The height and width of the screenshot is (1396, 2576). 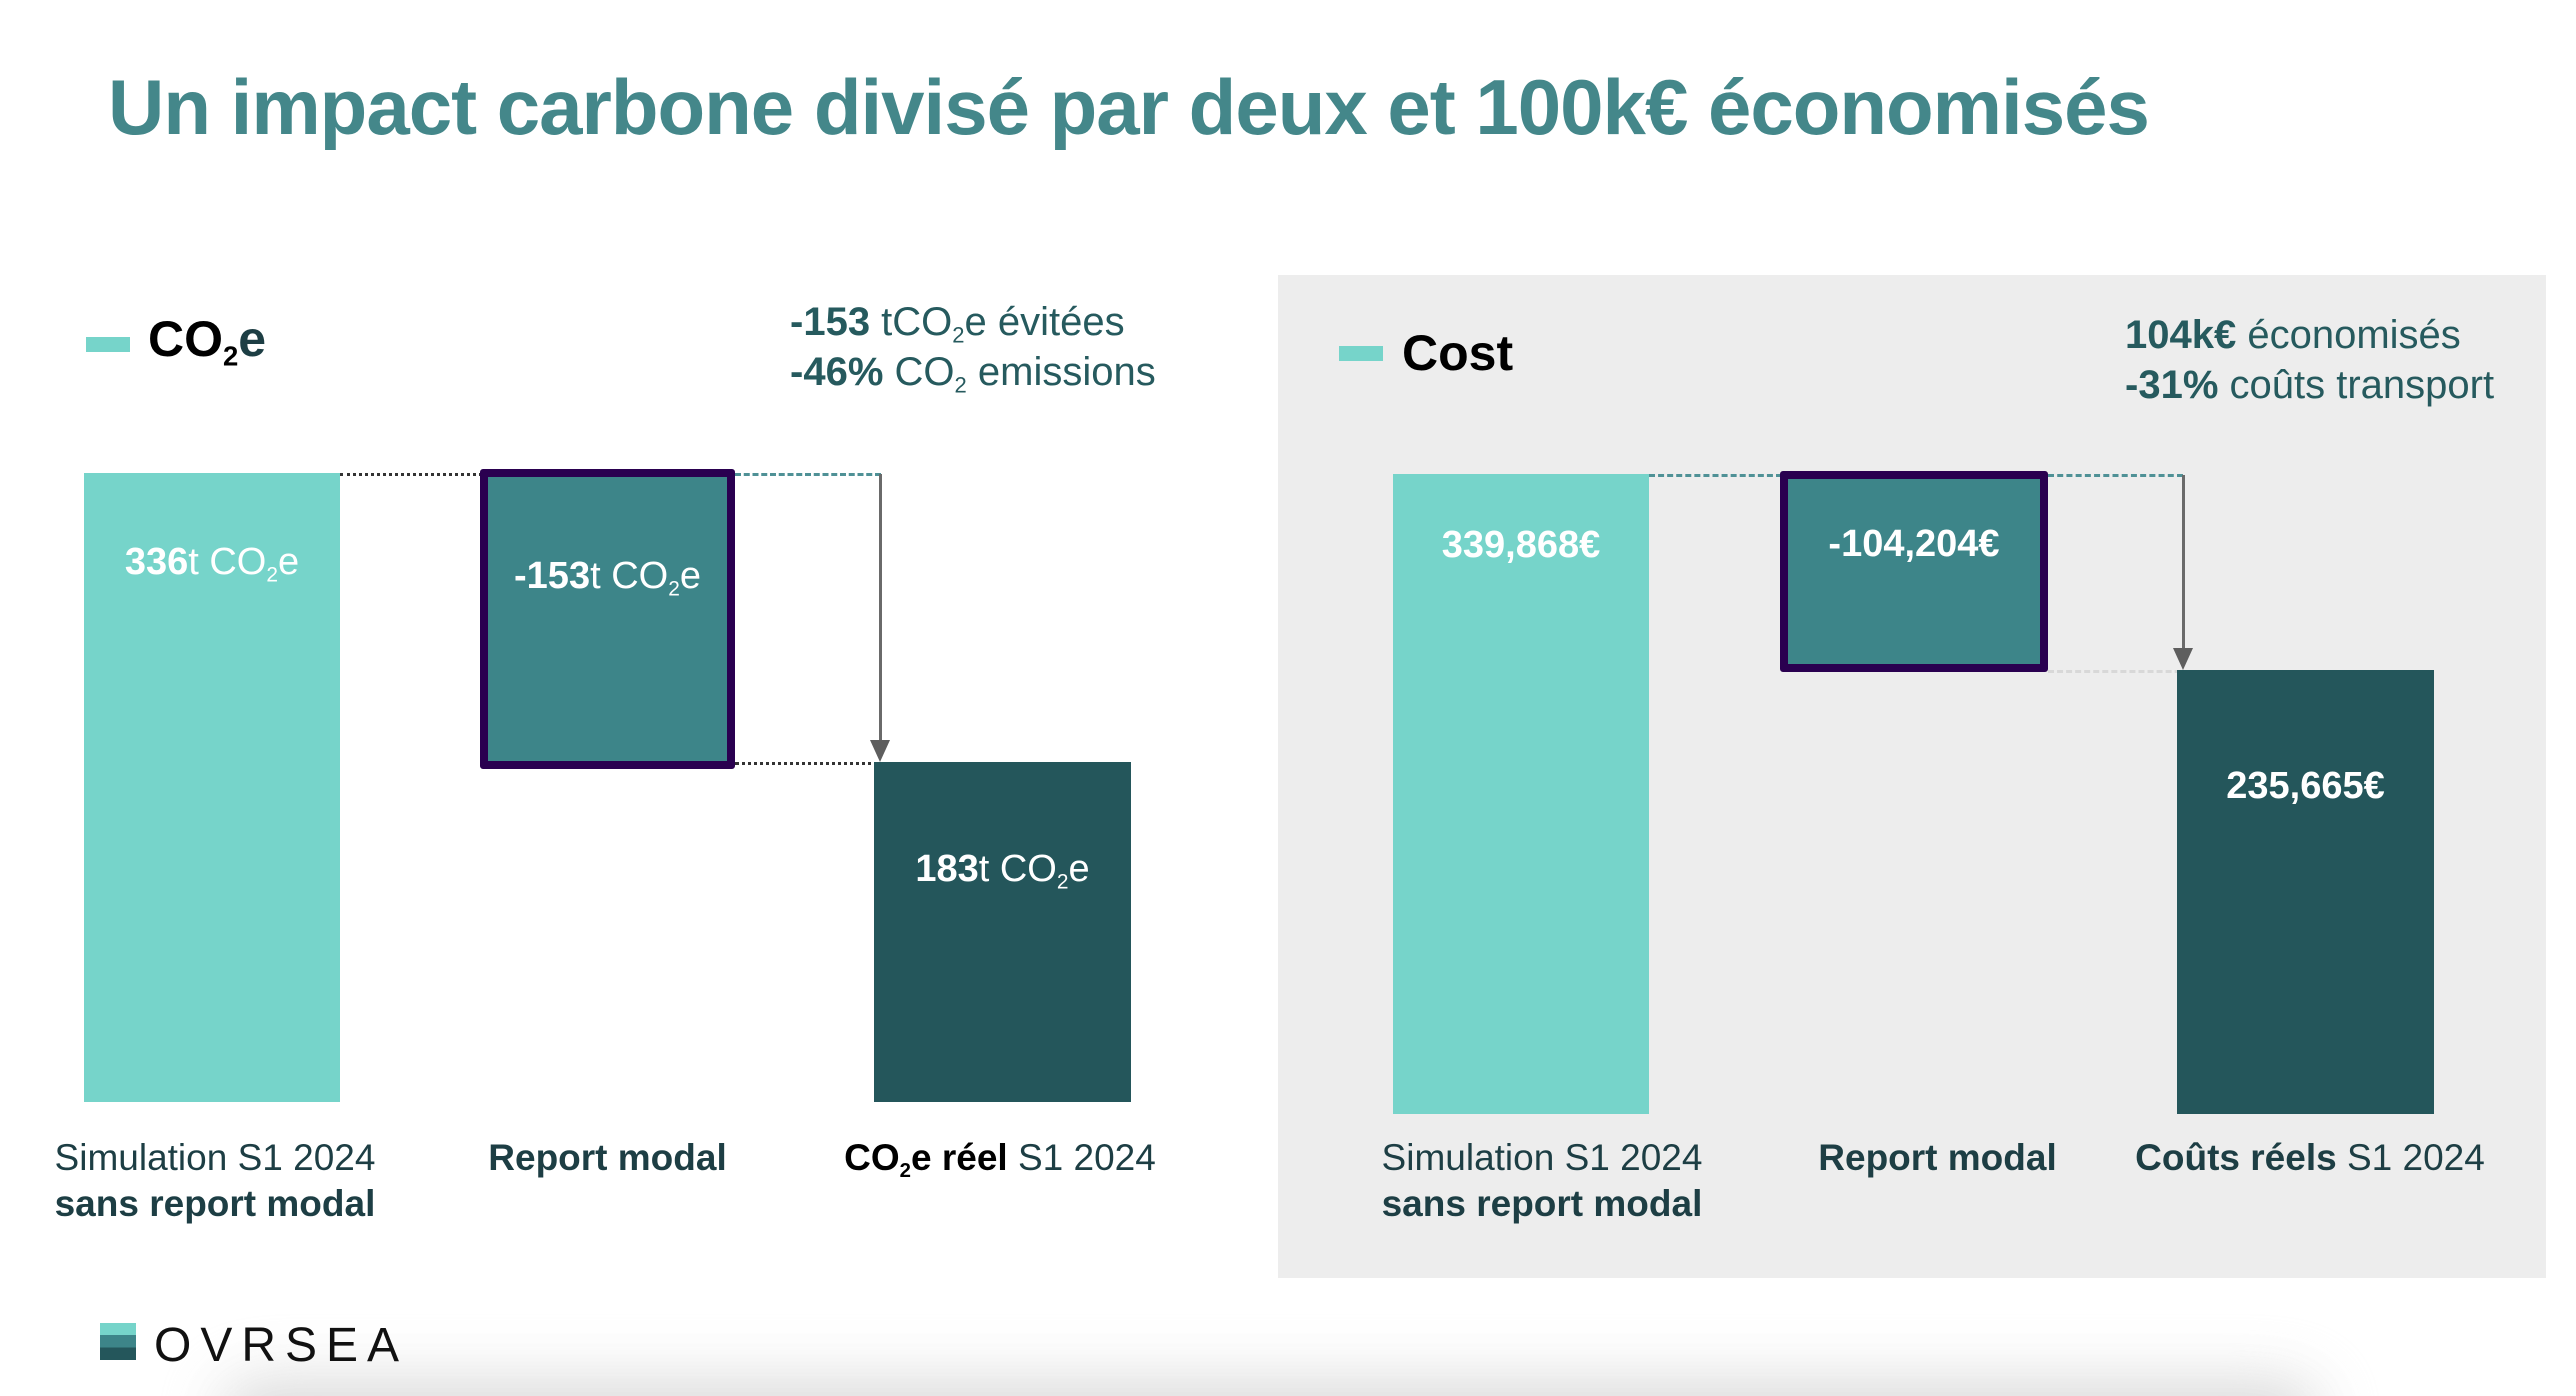 I want to click on co2-category-report-modal: Report modal, so click(x=607, y=1157).